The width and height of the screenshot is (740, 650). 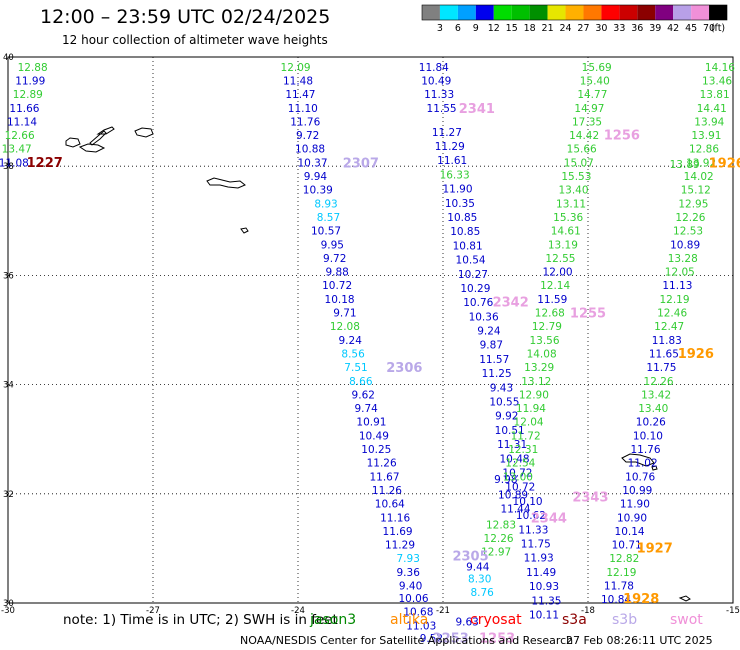 What do you see at coordinates (478, 303) in the screenshot?
I see `wave-height-label: 10.76` at bounding box center [478, 303].